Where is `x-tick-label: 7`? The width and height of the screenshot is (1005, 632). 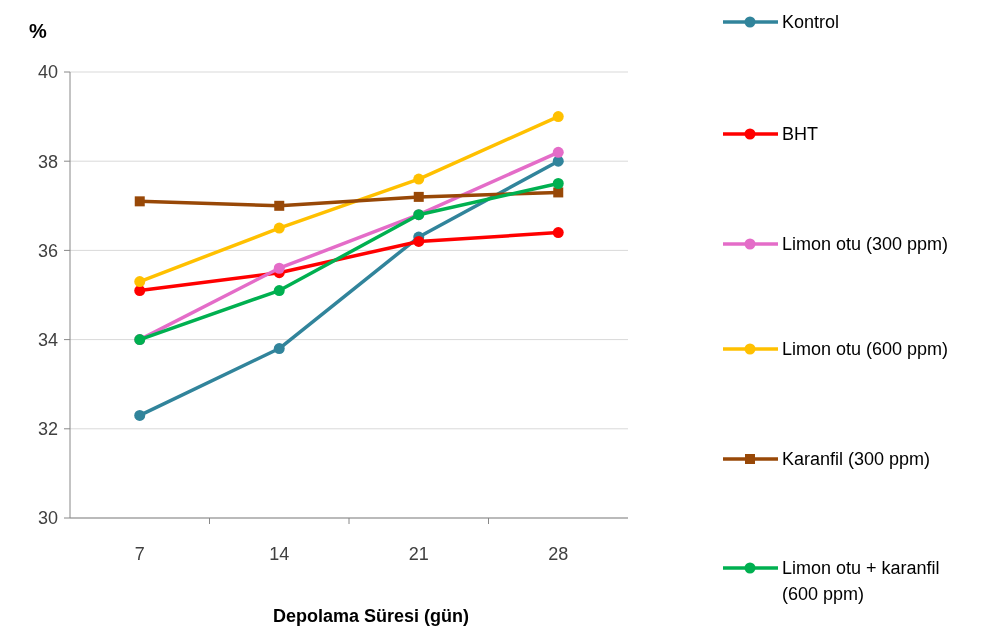
x-tick-label: 7 is located at coordinates (139, 554).